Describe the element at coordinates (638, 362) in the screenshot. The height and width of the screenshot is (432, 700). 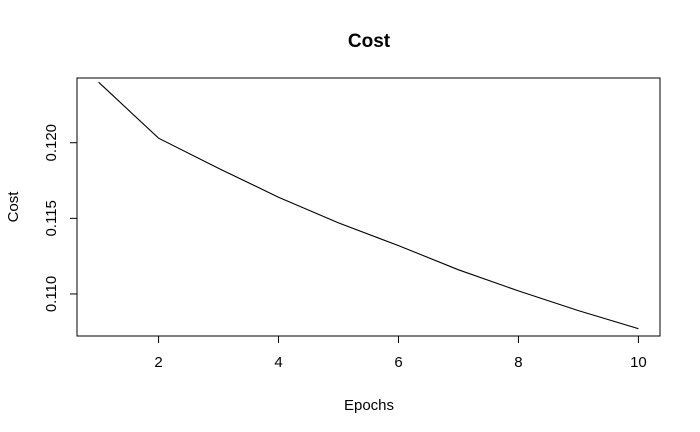
I see `x-tick-label: 10` at that location.